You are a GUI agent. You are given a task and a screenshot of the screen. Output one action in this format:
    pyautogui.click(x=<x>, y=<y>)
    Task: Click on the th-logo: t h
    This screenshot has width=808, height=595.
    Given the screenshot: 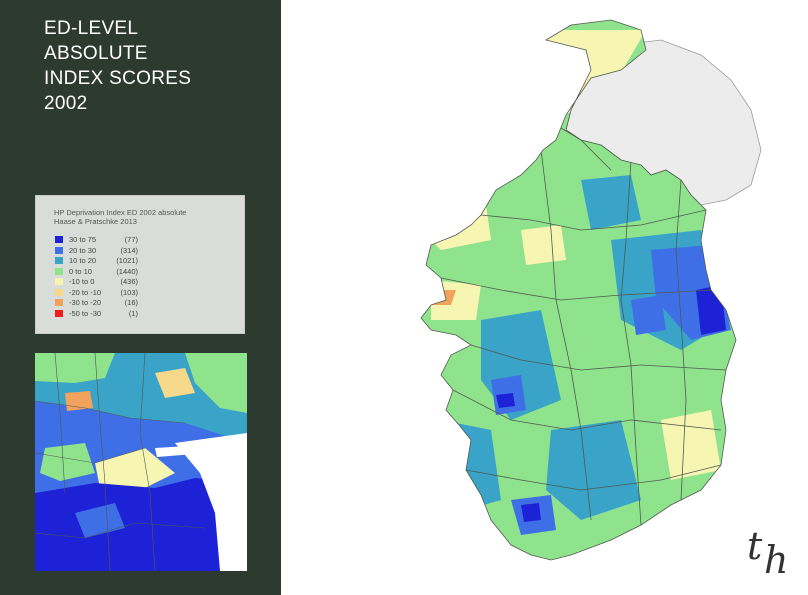 What is the action you would take?
    pyautogui.click(x=770, y=552)
    